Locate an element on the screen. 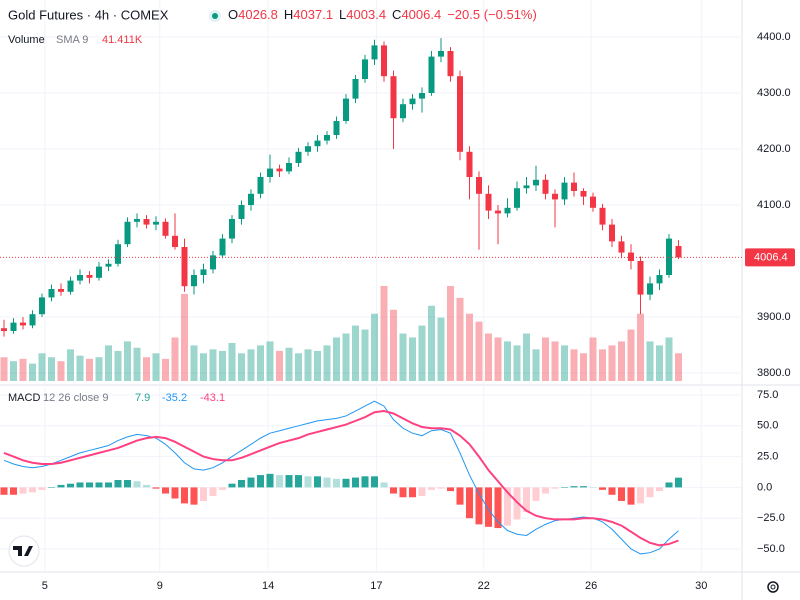 This screenshot has height=600, width=800. gear-hub is located at coordinates (773, 587).